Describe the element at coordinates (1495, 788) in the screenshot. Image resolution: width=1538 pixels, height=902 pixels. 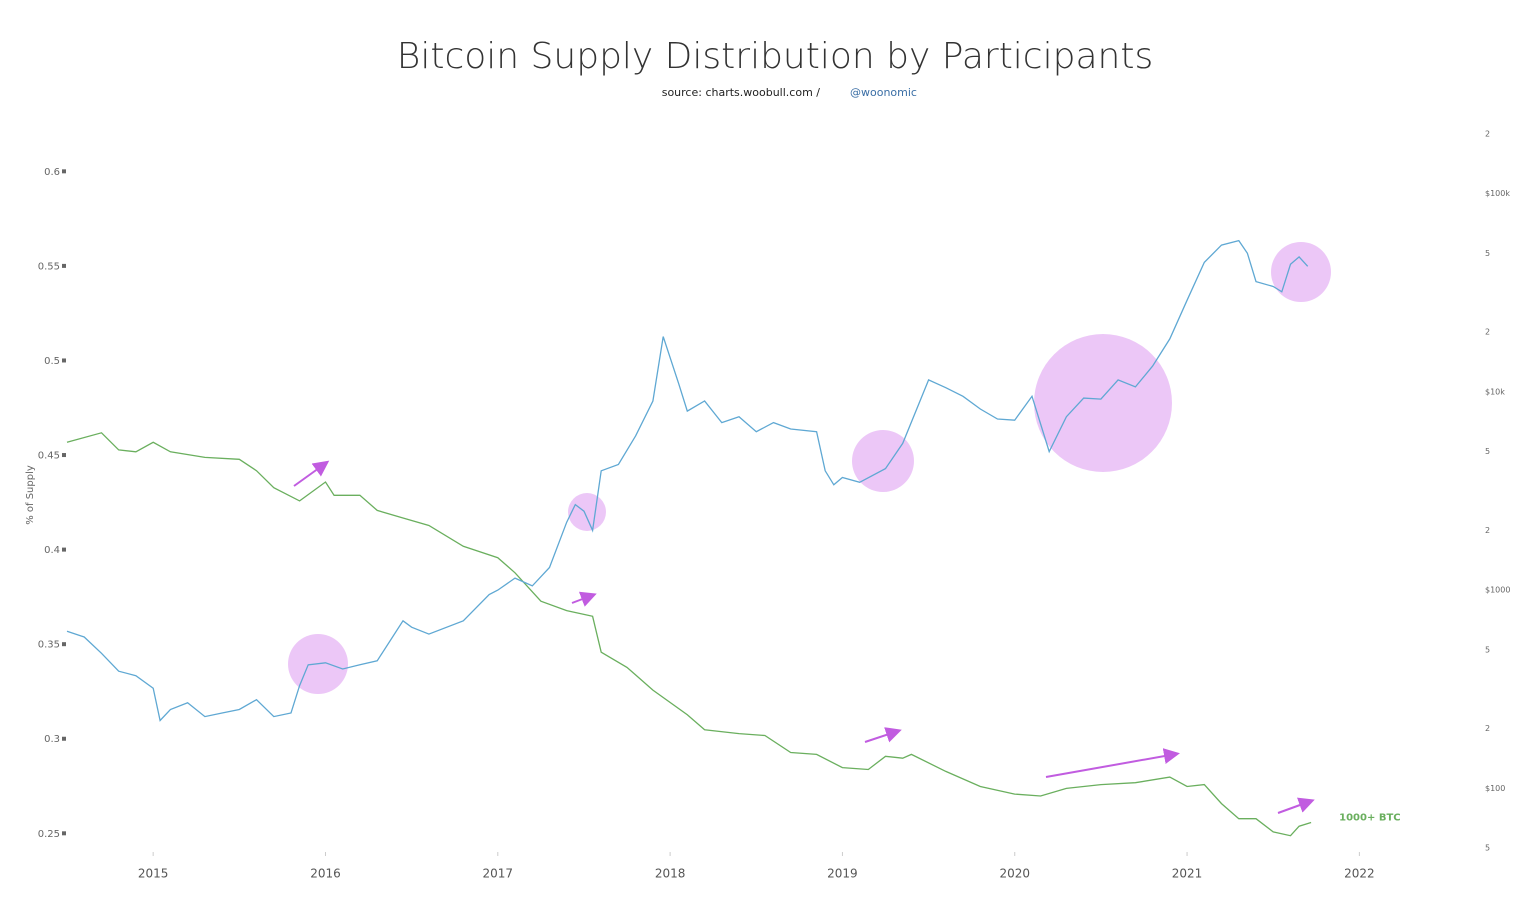
I see `y2-tick-label: $100` at that location.